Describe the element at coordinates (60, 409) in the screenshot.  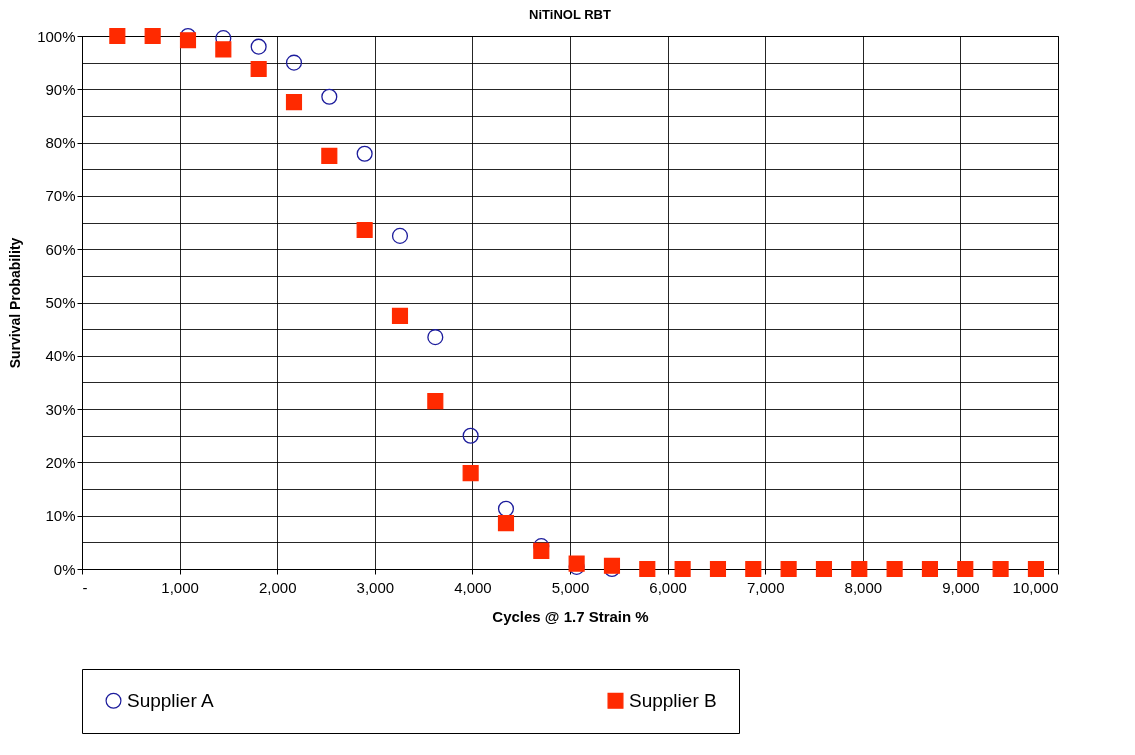
I see `y-tick-label: 30%` at that location.